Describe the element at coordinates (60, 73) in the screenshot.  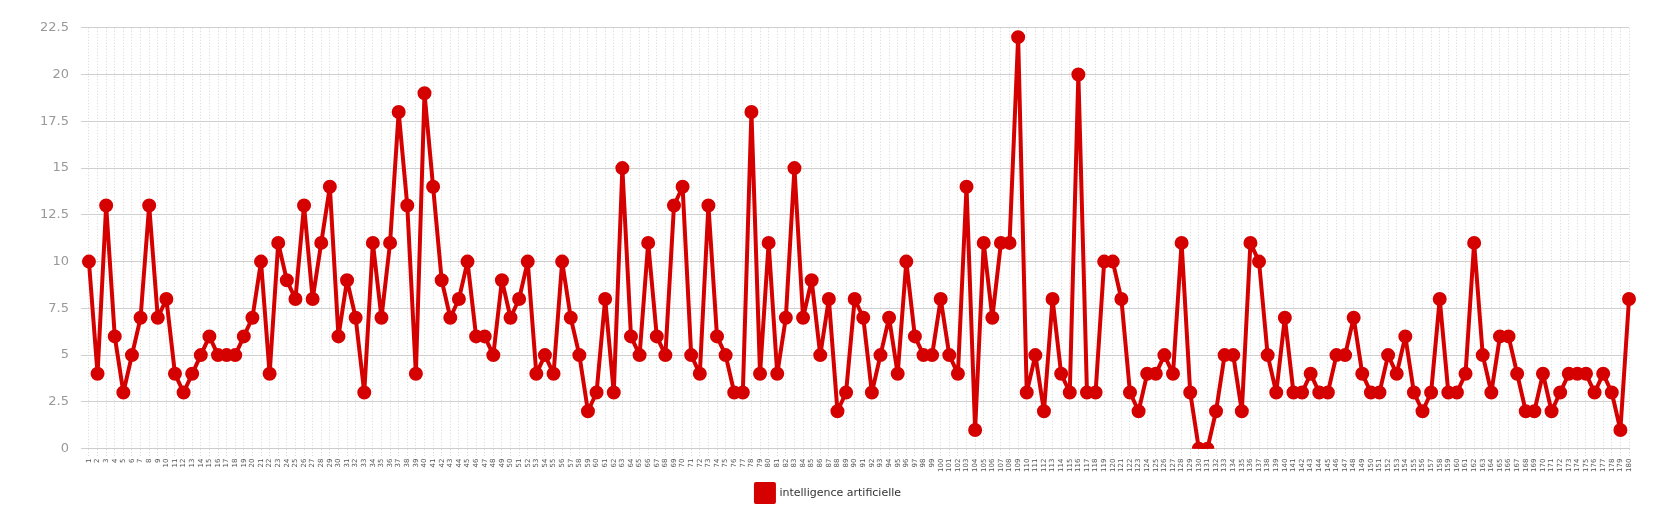
I see `y-tick-label: 20` at that location.